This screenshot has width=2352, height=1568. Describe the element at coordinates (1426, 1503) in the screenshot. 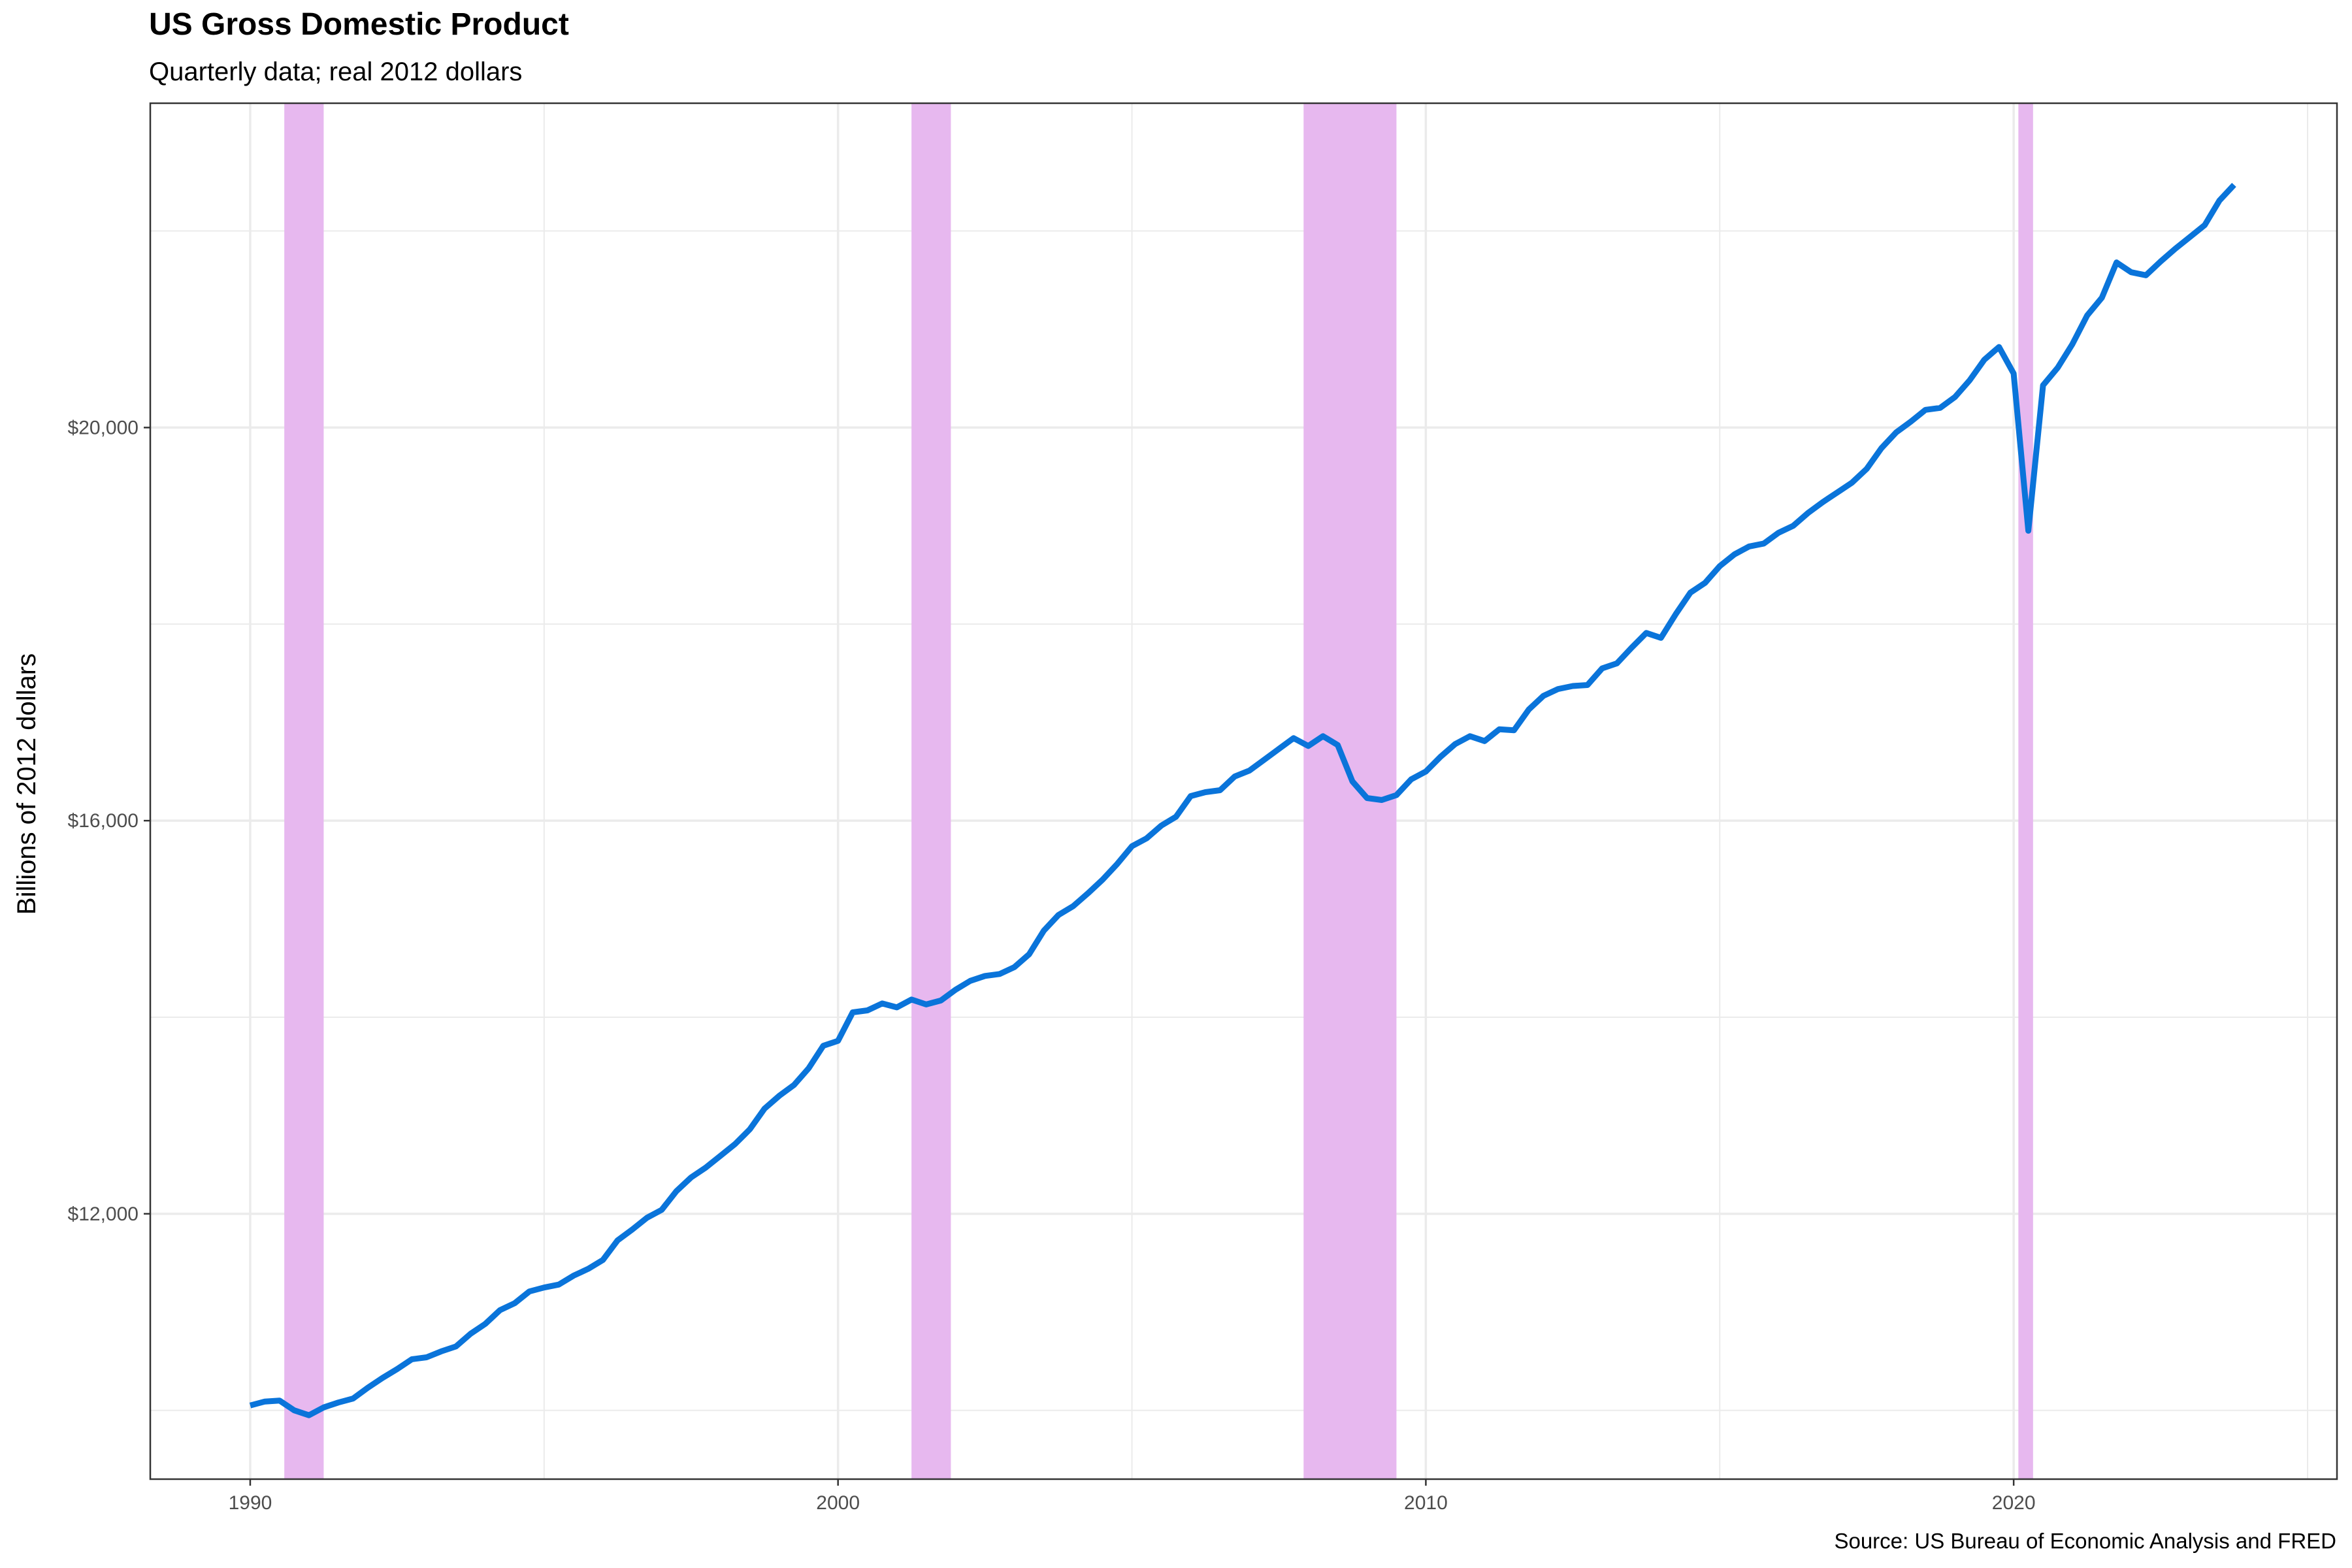

I see `x-tick-label: 2010` at that location.